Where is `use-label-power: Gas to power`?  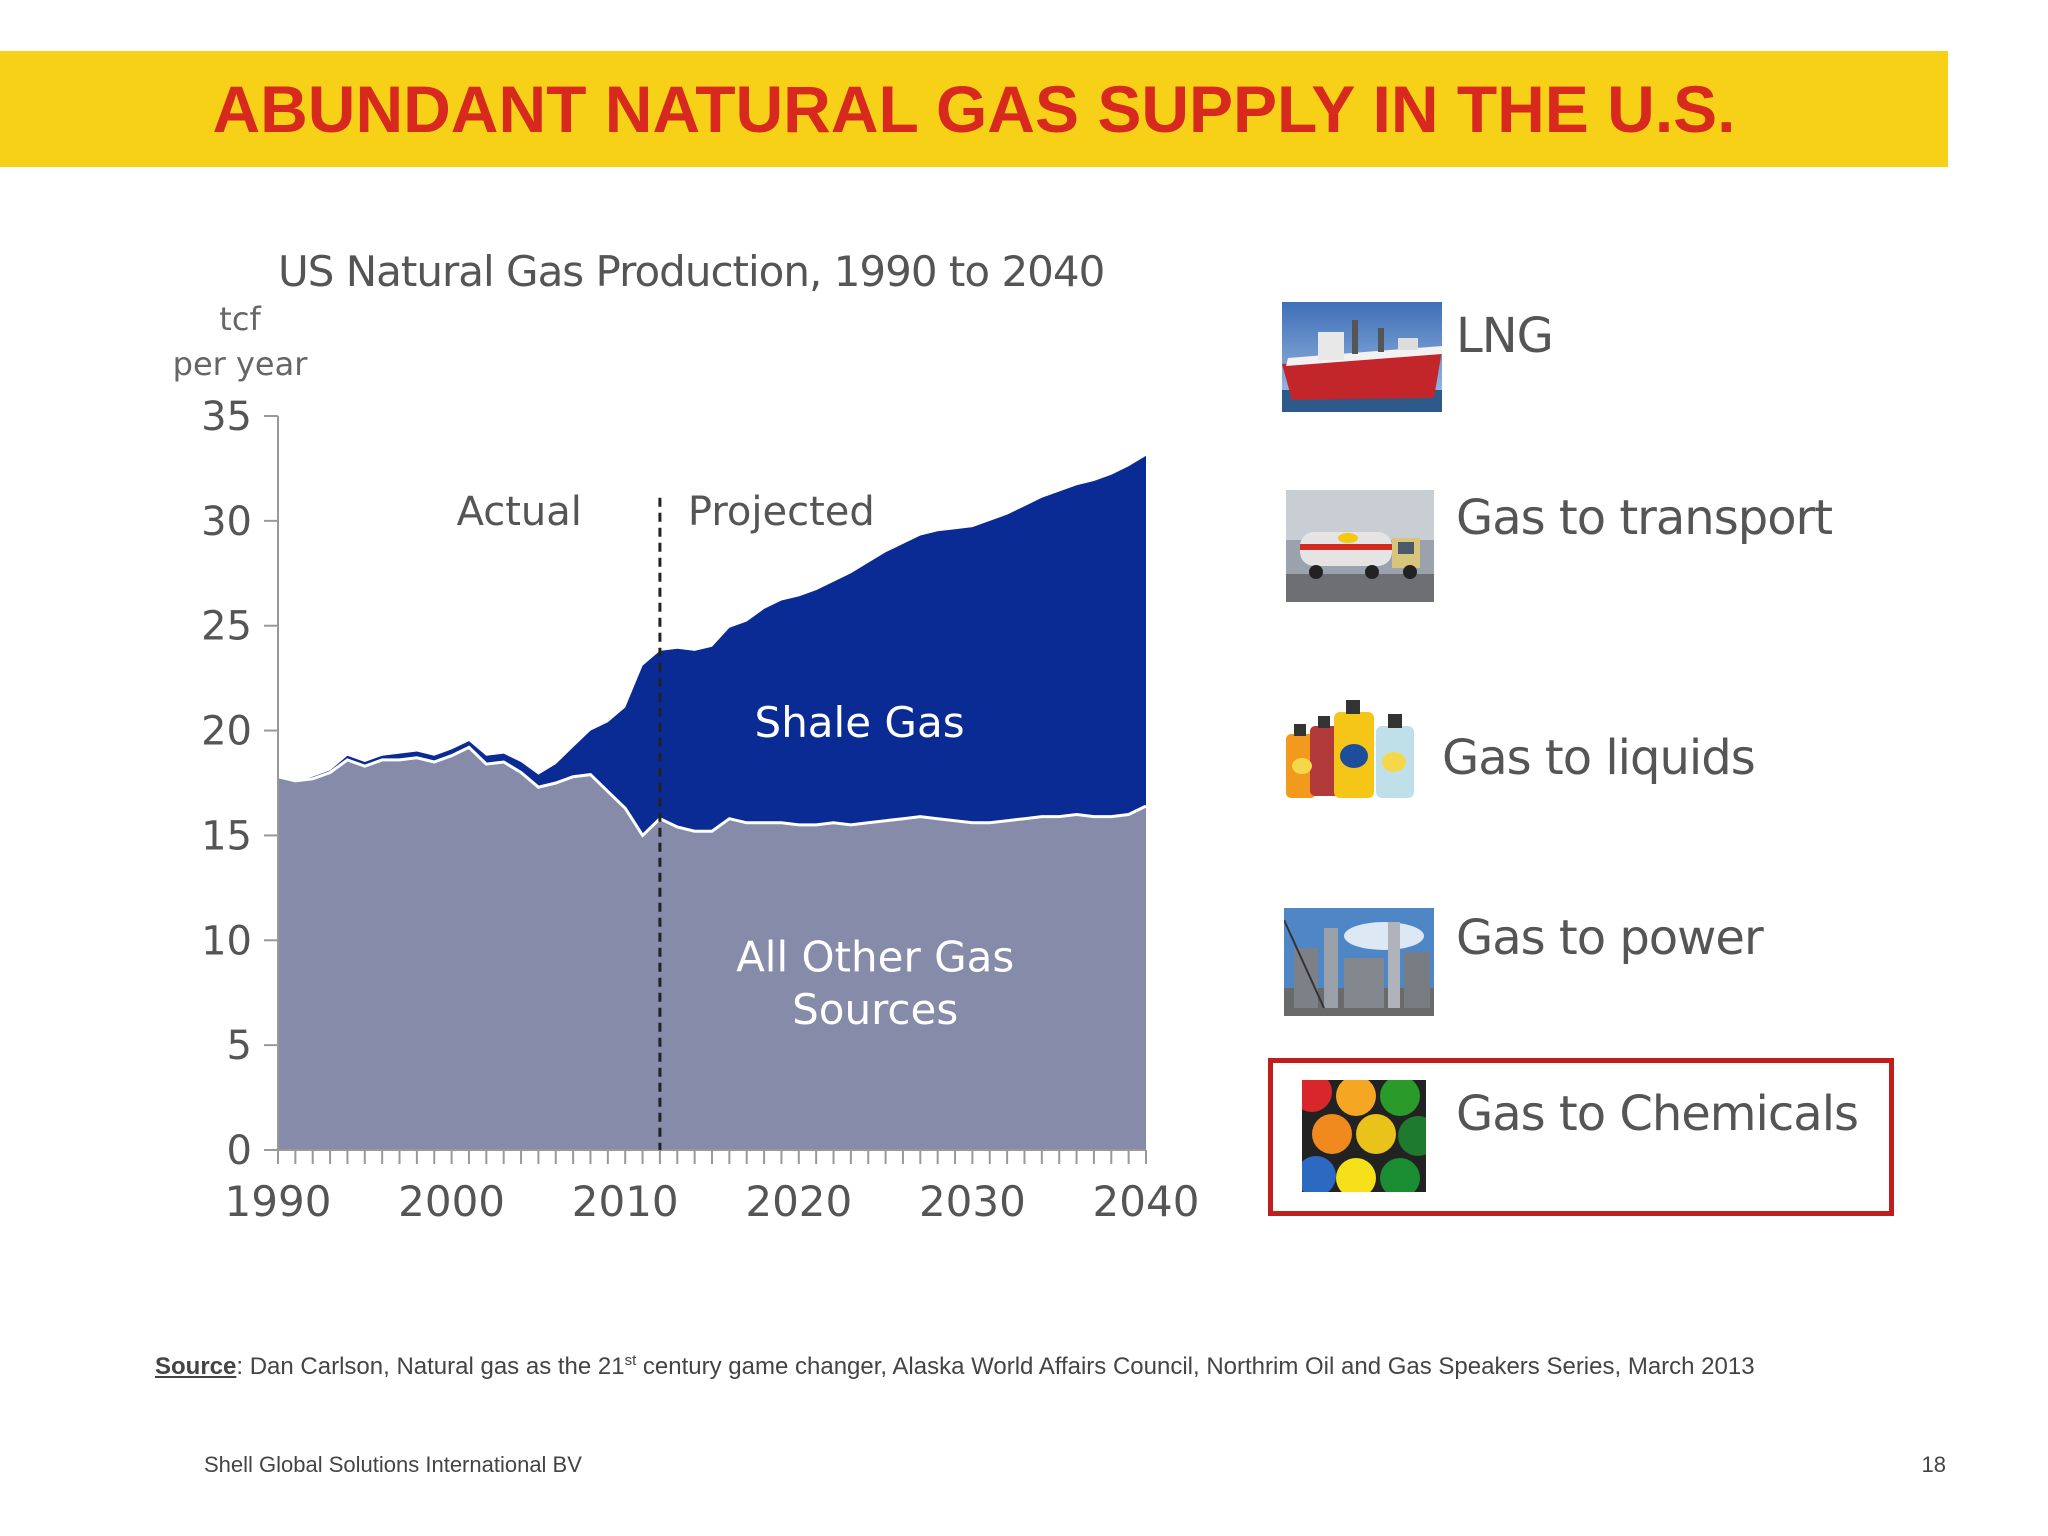
use-label-power: Gas to power is located at coordinates (1610, 938).